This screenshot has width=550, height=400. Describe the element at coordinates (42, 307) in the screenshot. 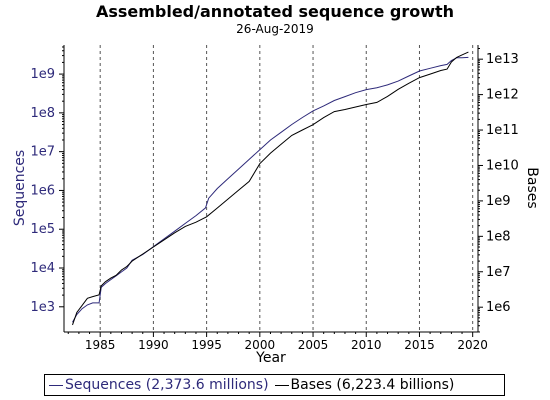

I see `y-left-tick-label-1e3: 1e3` at that location.